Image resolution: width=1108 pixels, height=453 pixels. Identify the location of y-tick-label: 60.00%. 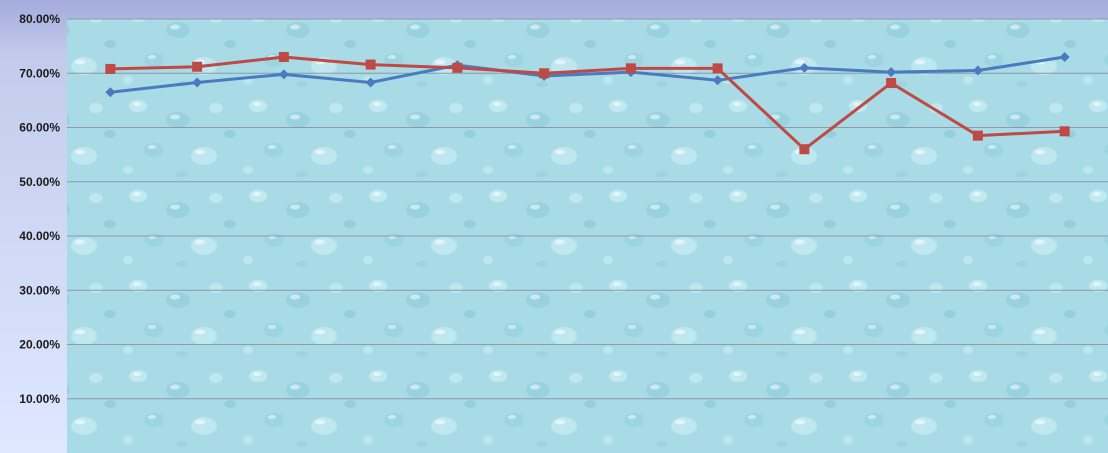
(39, 128).